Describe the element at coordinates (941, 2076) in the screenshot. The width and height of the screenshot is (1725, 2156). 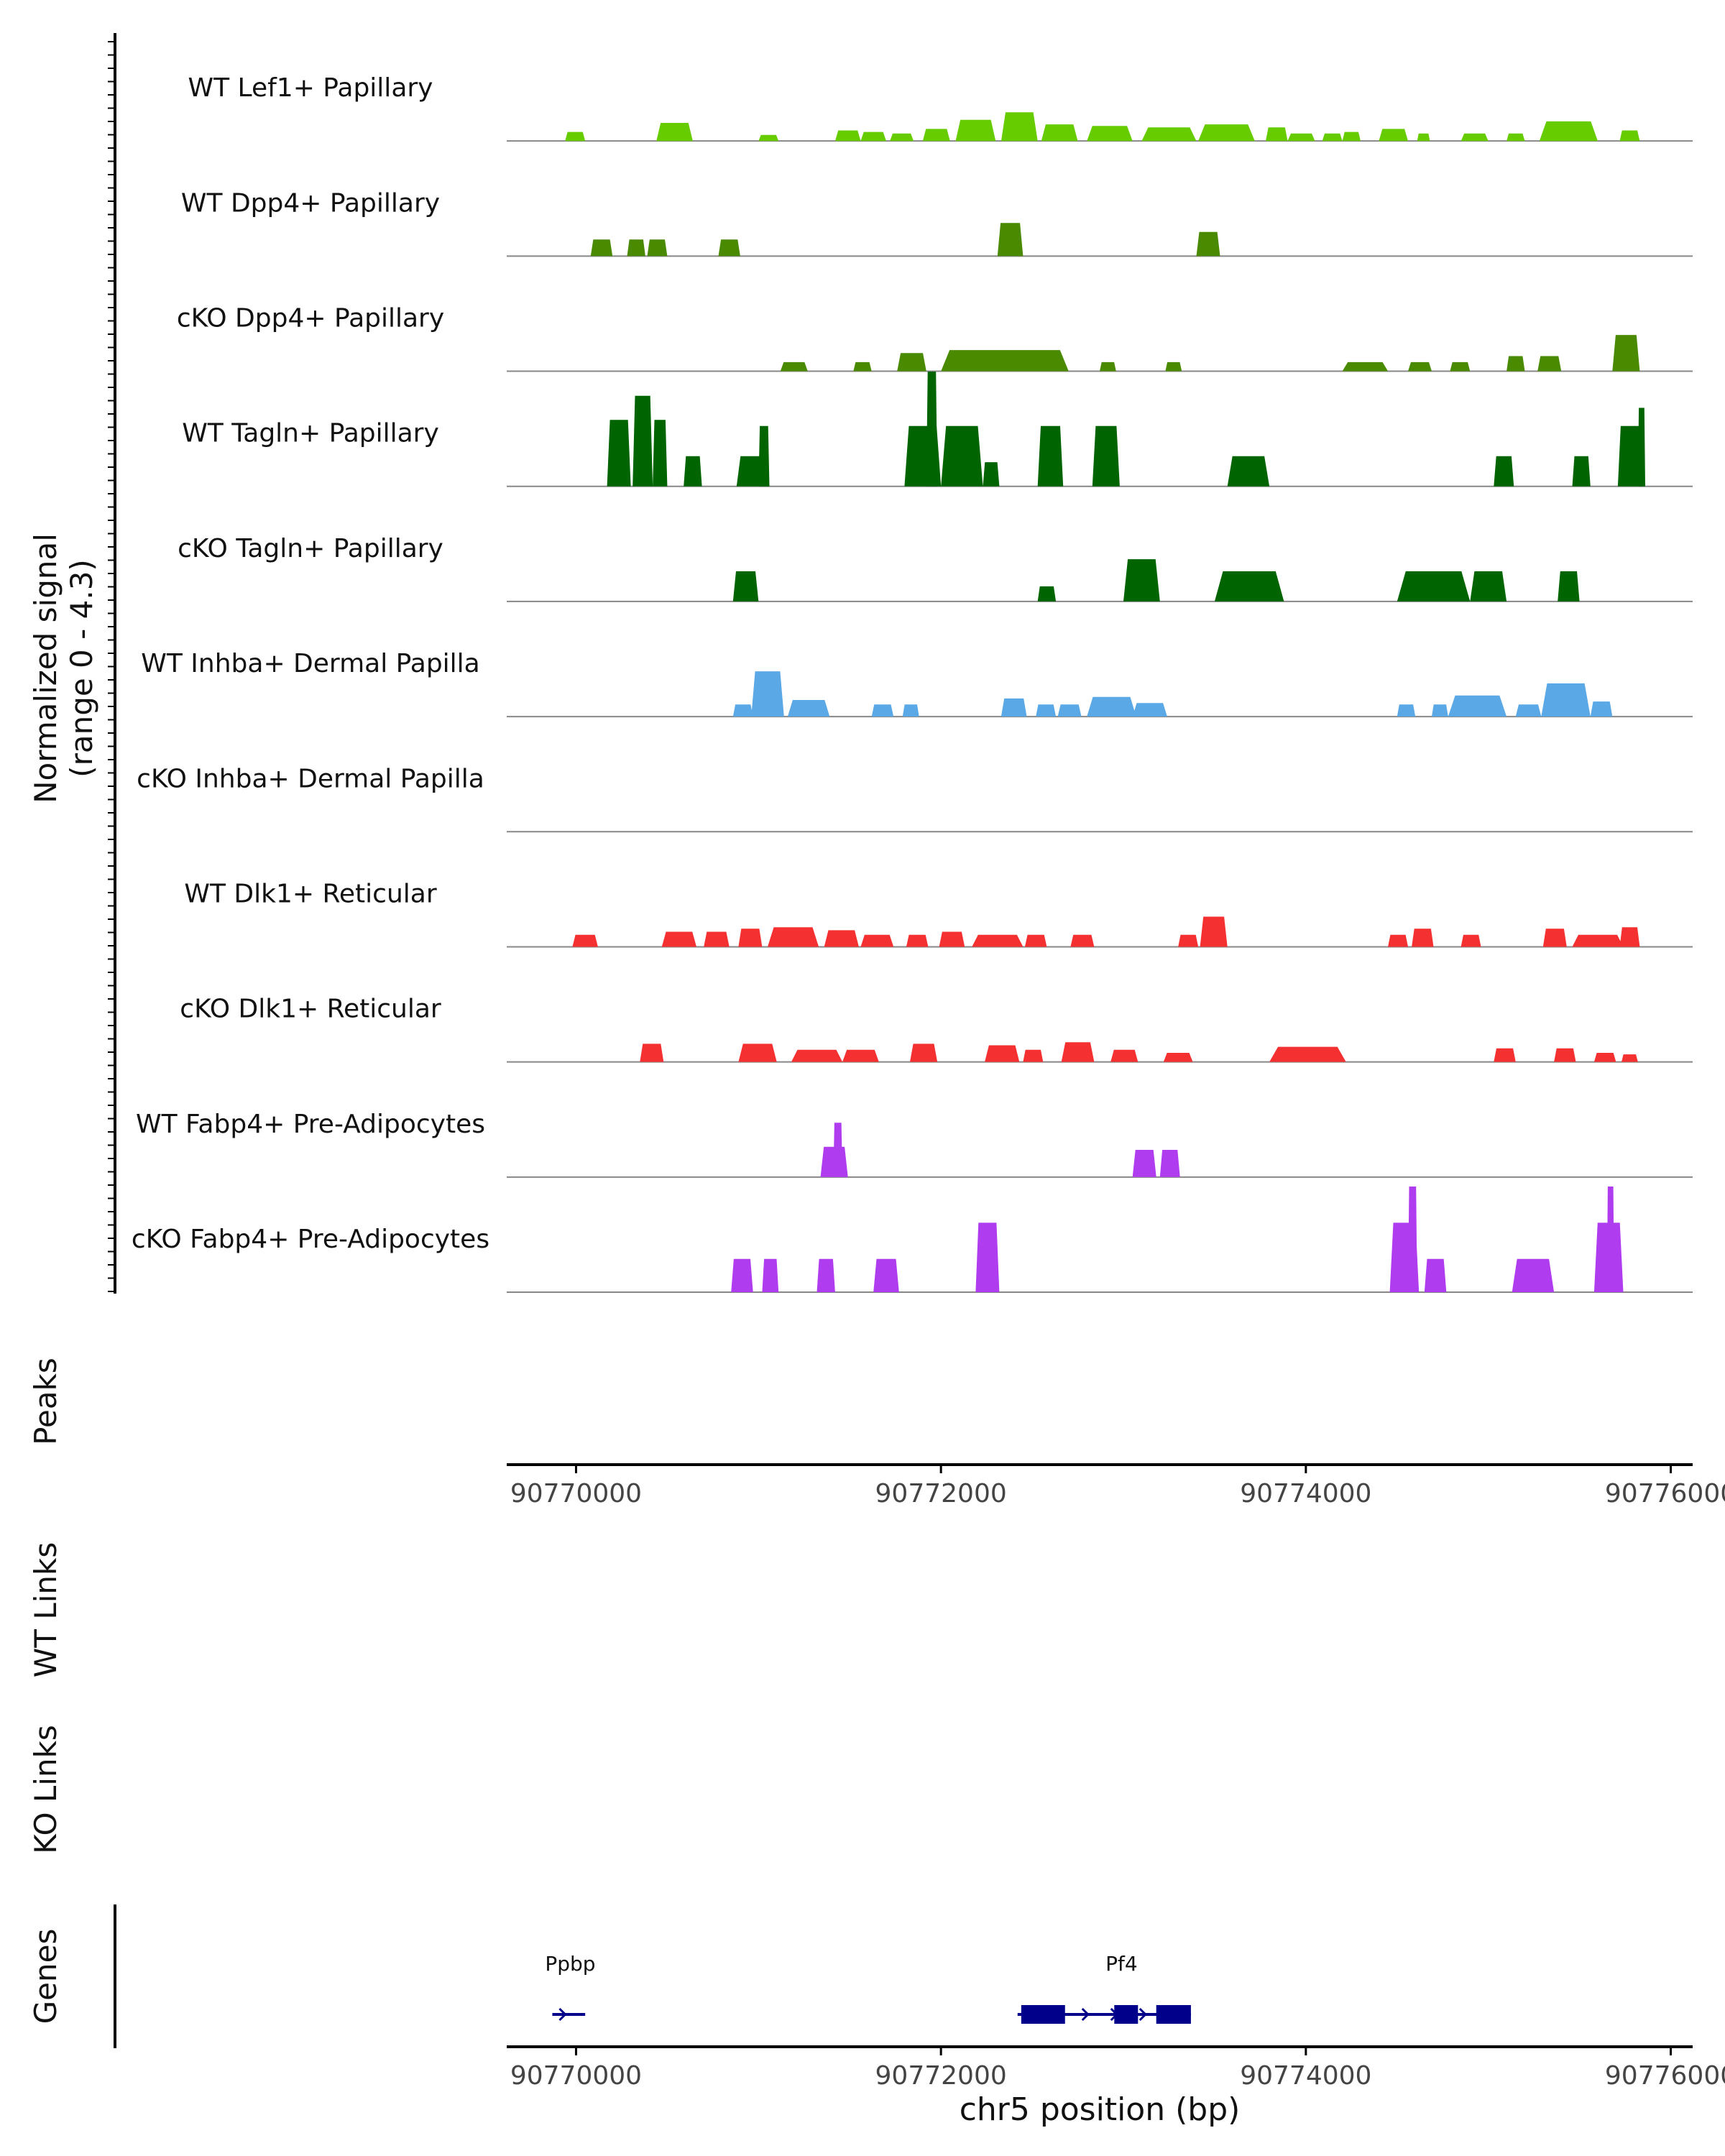
I see `x-tick-label: 90772000` at that location.